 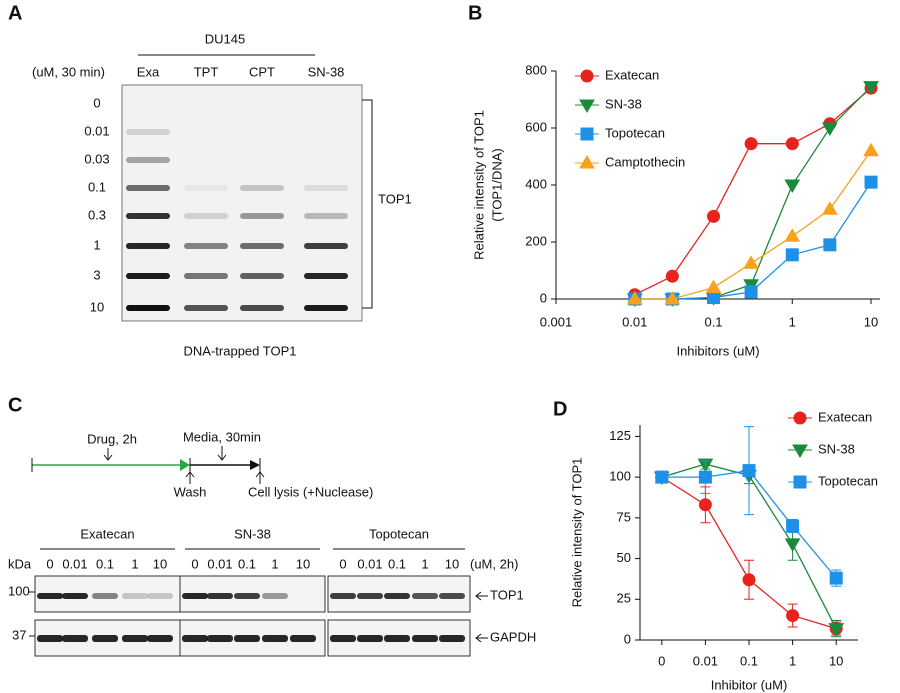 I want to click on y-tick-label: 75, so click(x=624, y=516).